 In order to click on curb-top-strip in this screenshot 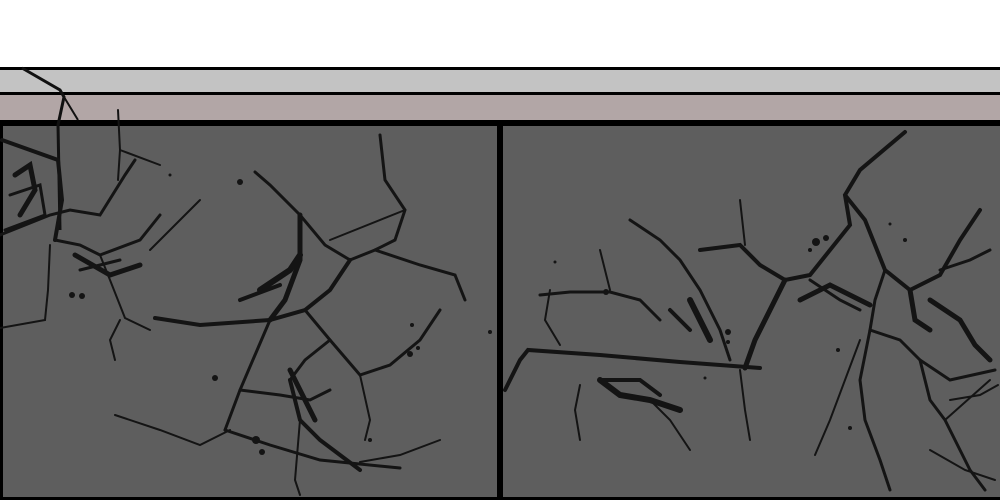, I will do `click(500, 81)`.